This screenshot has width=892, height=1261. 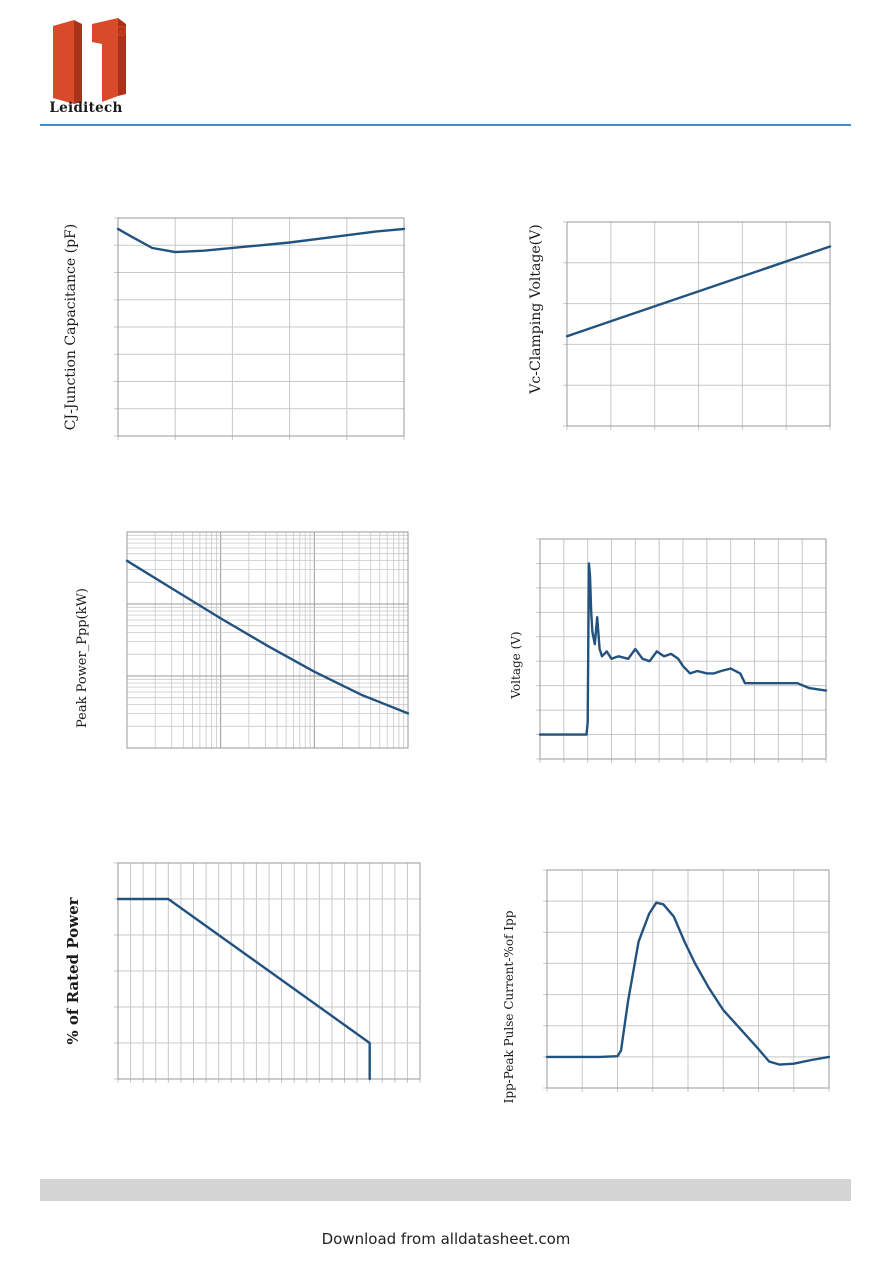 I want to click on series-line-pulse-current, so click(x=688, y=983).